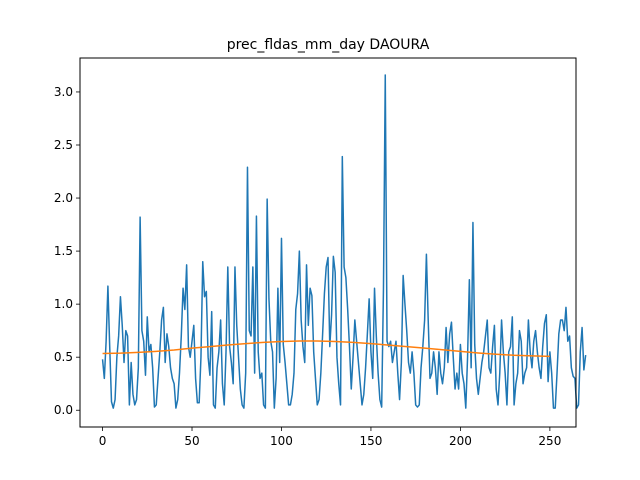  I want to click on x-tick-label: 200, so click(460, 441).